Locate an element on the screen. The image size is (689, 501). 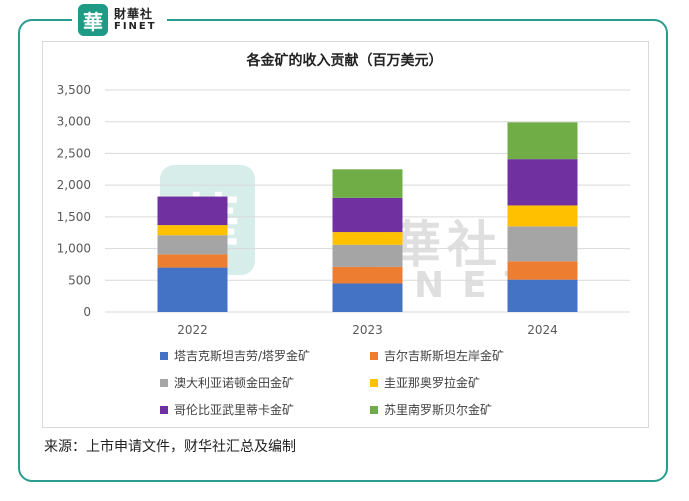
y-tick-label: 1,000 is located at coordinates (74, 249).